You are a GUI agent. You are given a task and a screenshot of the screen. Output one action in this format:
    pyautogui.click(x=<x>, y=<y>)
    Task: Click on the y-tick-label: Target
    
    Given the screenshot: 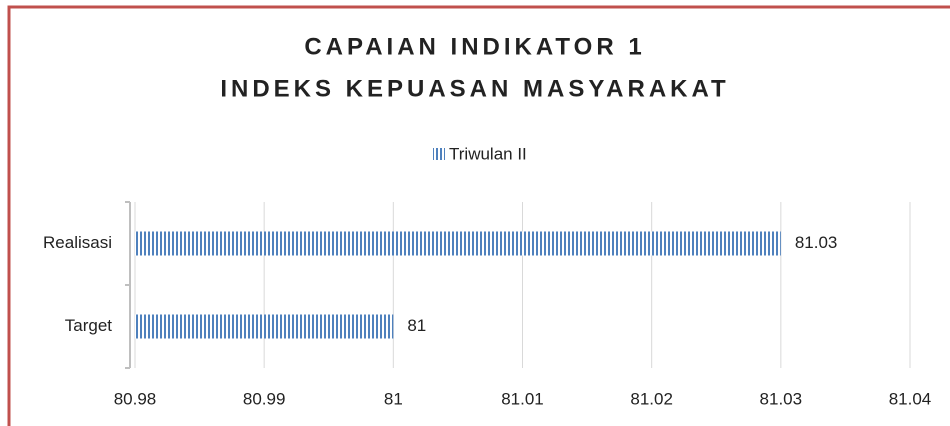 What is the action you would take?
    pyautogui.click(x=89, y=325)
    